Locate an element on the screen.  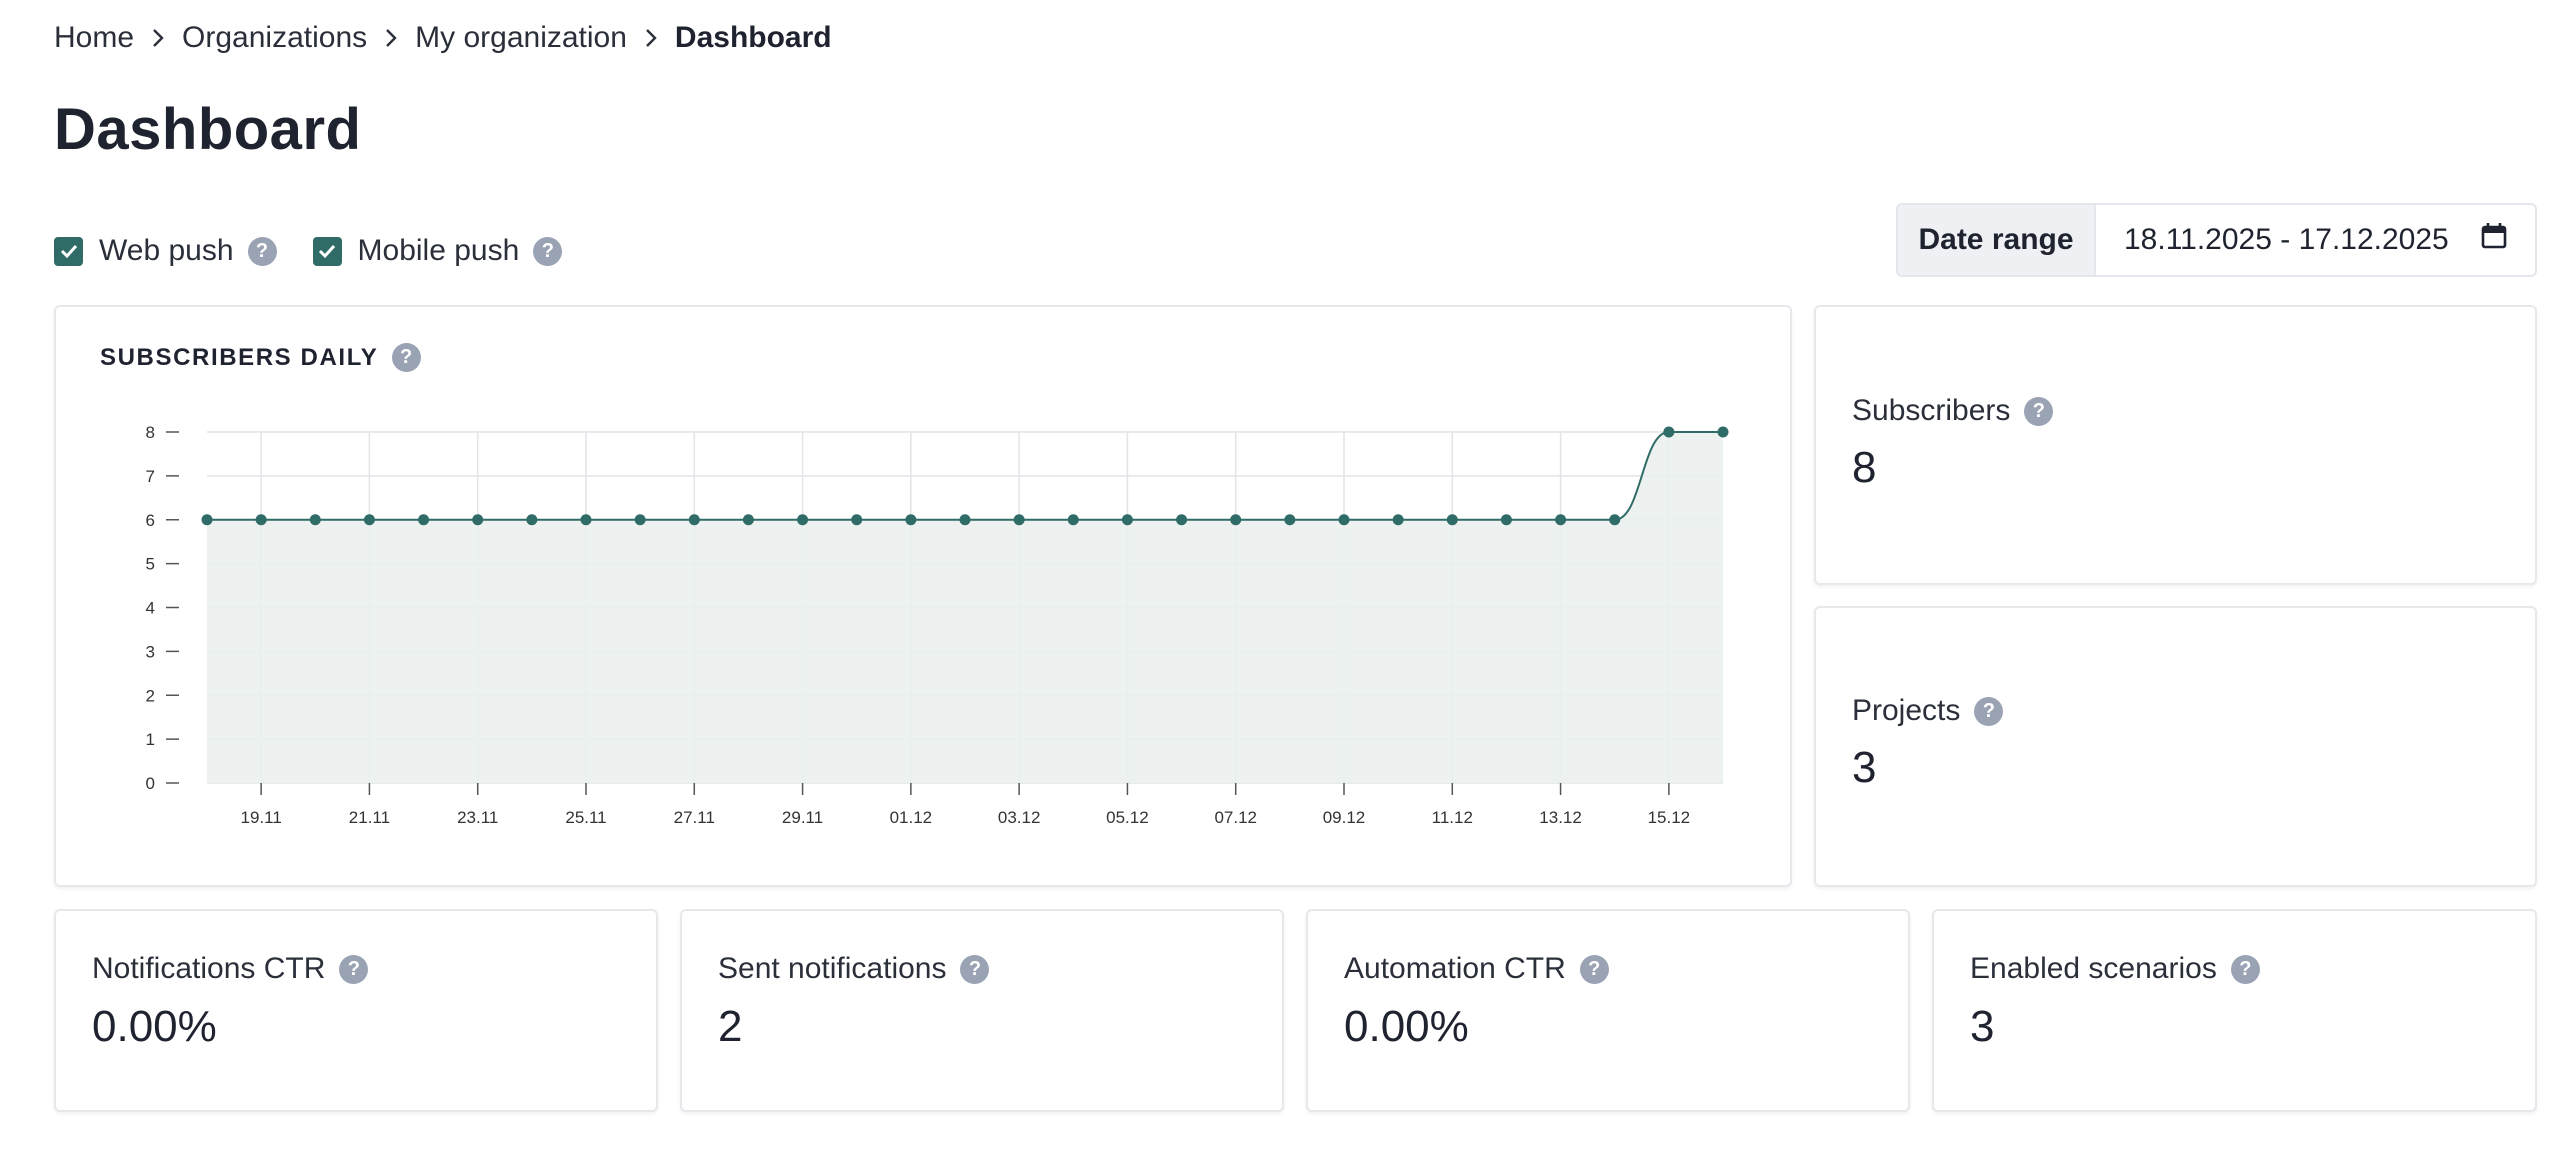
breadcrumb-current: Dashboard is located at coordinates (753, 37).